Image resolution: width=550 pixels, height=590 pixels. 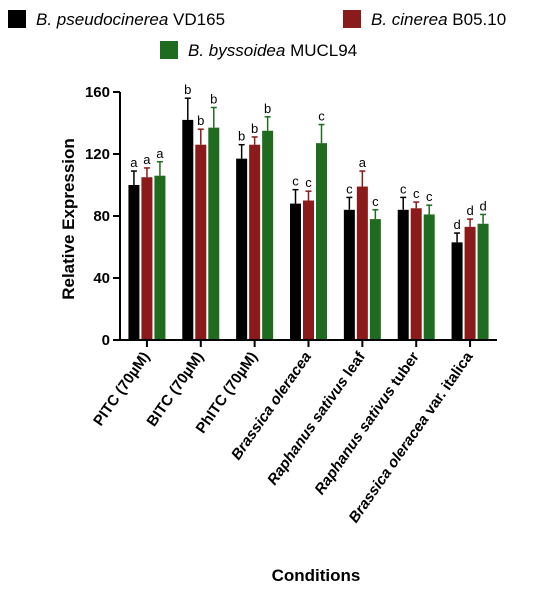 I want to click on x-tick-label-rest: leaf, so click(x=354, y=365).